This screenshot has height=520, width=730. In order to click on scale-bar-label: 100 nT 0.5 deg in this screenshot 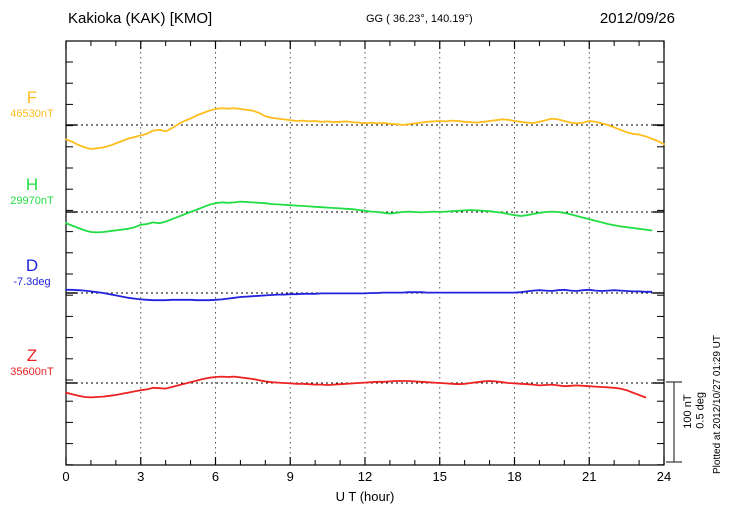, I will do `click(694, 410)`.